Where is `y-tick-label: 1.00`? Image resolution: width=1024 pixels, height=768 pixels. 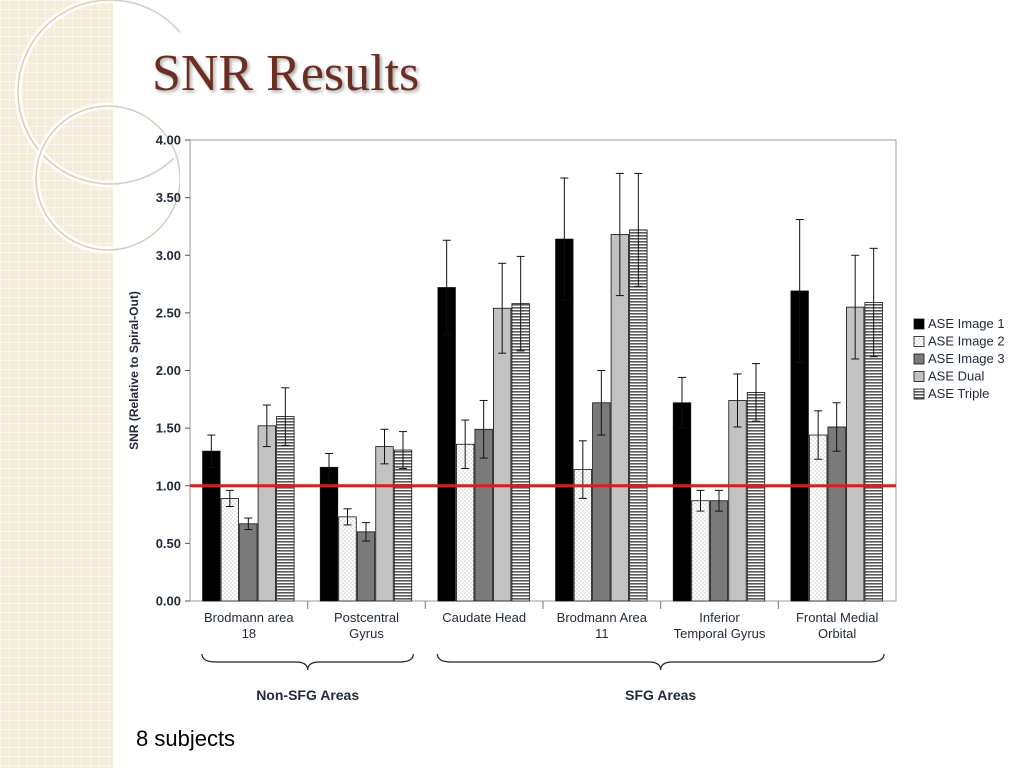
y-tick-label: 1.00 is located at coordinates (168, 485).